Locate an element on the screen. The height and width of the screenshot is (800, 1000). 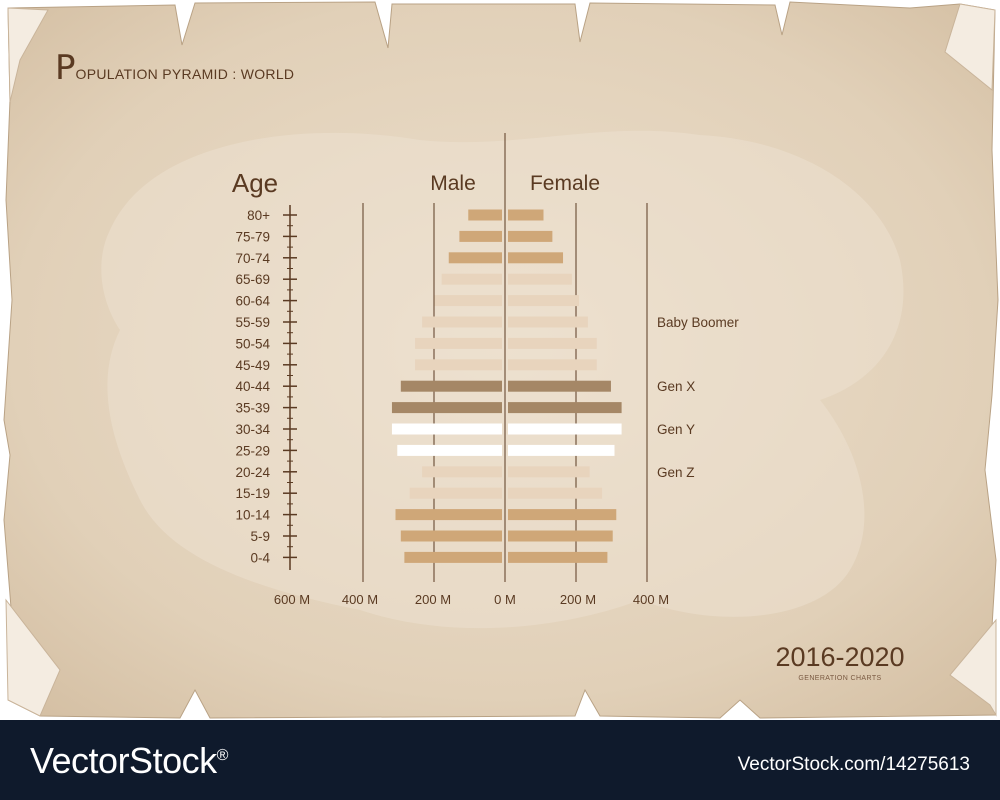
age-label-0-4: 0-4 is located at coordinates (260, 557).